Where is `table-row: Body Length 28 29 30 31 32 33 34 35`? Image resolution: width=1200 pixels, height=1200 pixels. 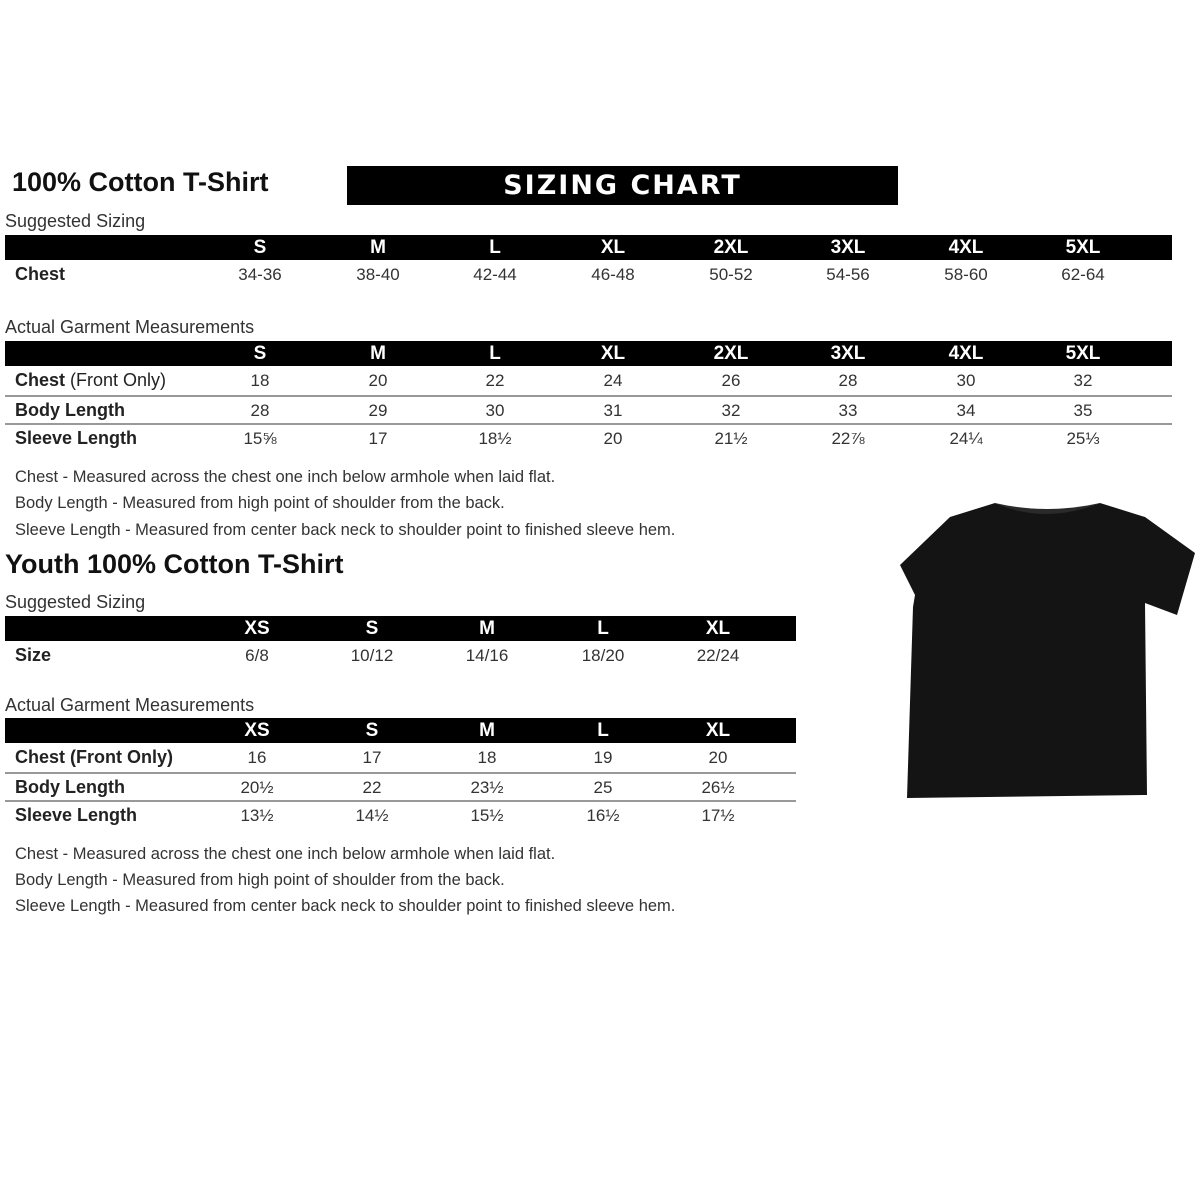
table-row: Body Length 28 29 30 31 32 33 34 35 is located at coordinates (588, 410).